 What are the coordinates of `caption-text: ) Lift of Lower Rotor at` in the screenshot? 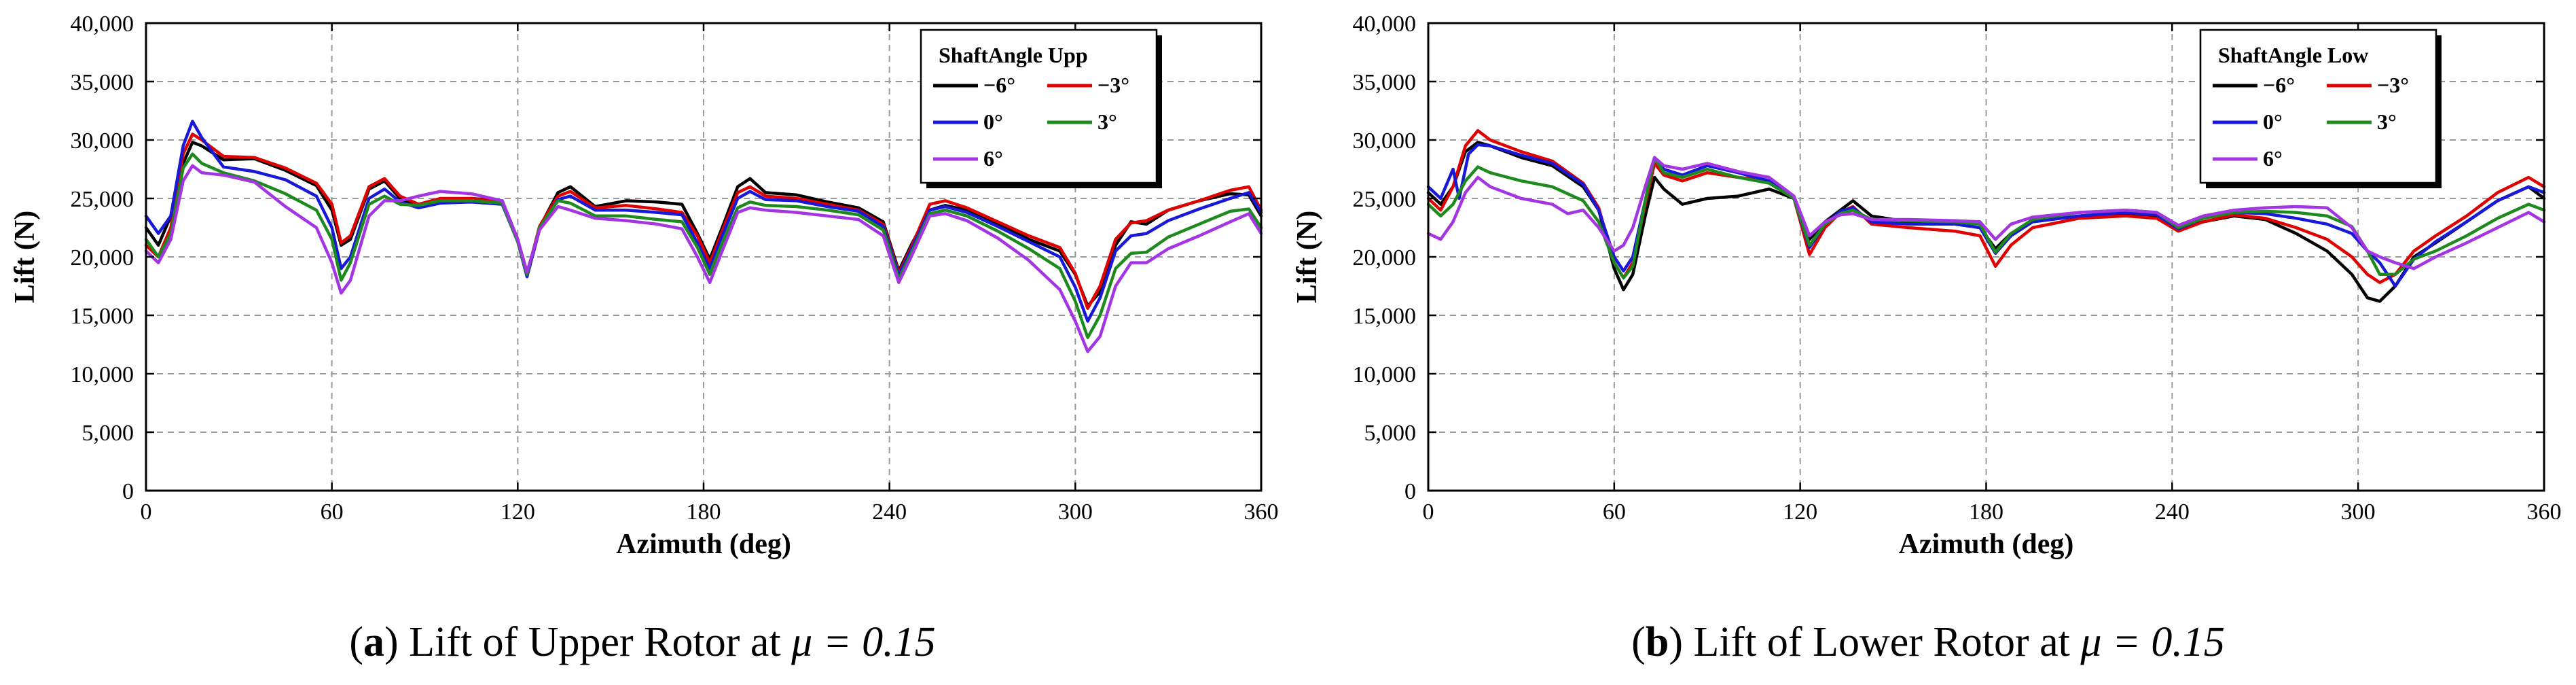 It's located at (1874, 642).